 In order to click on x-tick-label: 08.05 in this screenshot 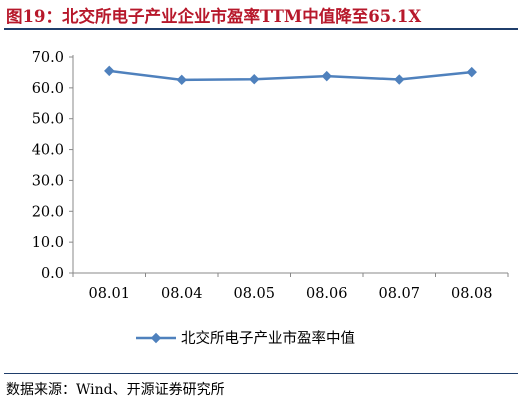, I will do `click(254, 294)`.